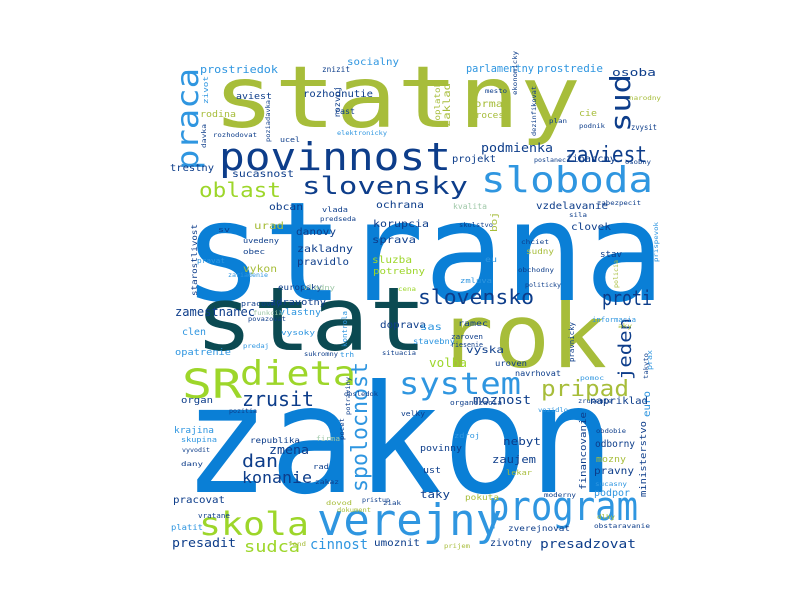  Describe the element at coordinates (376, 500) in the screenshot. I see `word-pristup: pristup` at that location.